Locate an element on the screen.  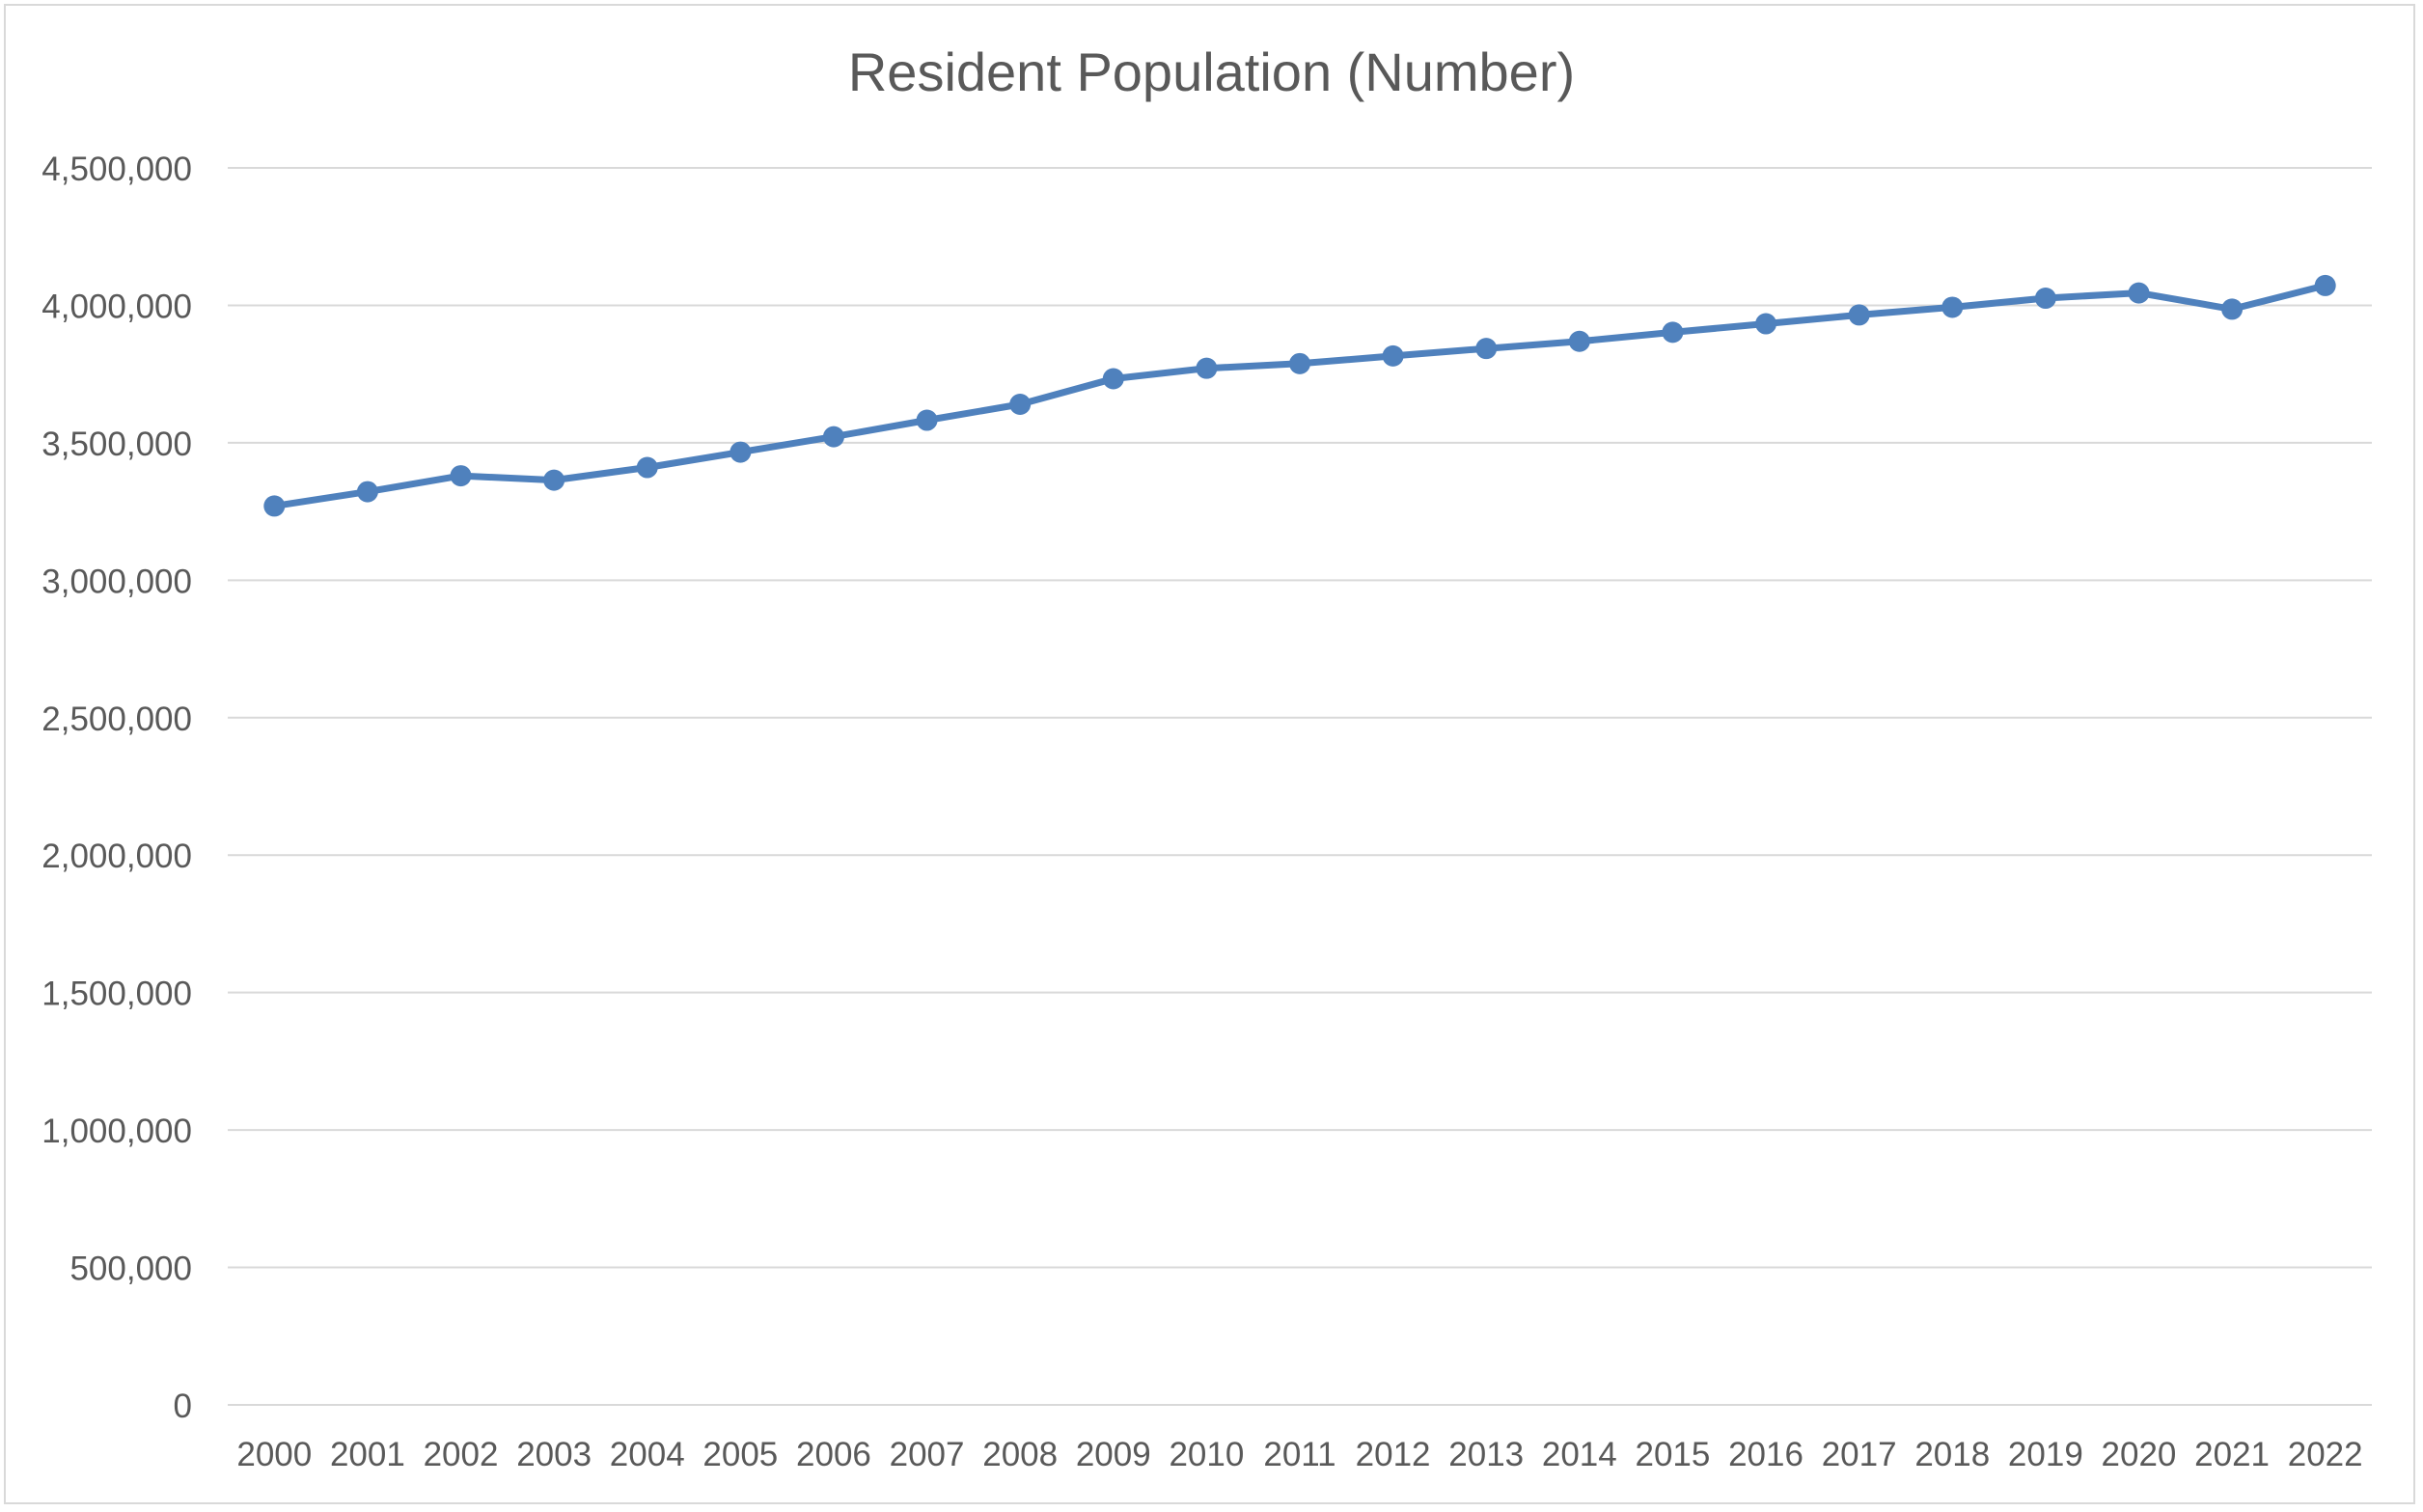
x-tick-label: 2004 is located at coordinates (647, 1454).